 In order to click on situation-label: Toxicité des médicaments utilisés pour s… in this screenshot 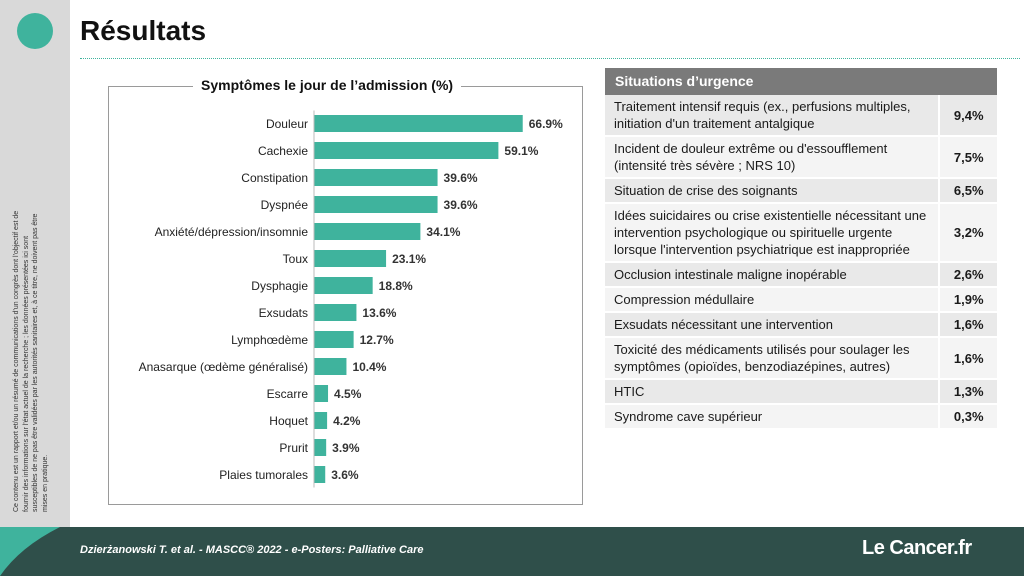, I will do `click(772, 358)`.